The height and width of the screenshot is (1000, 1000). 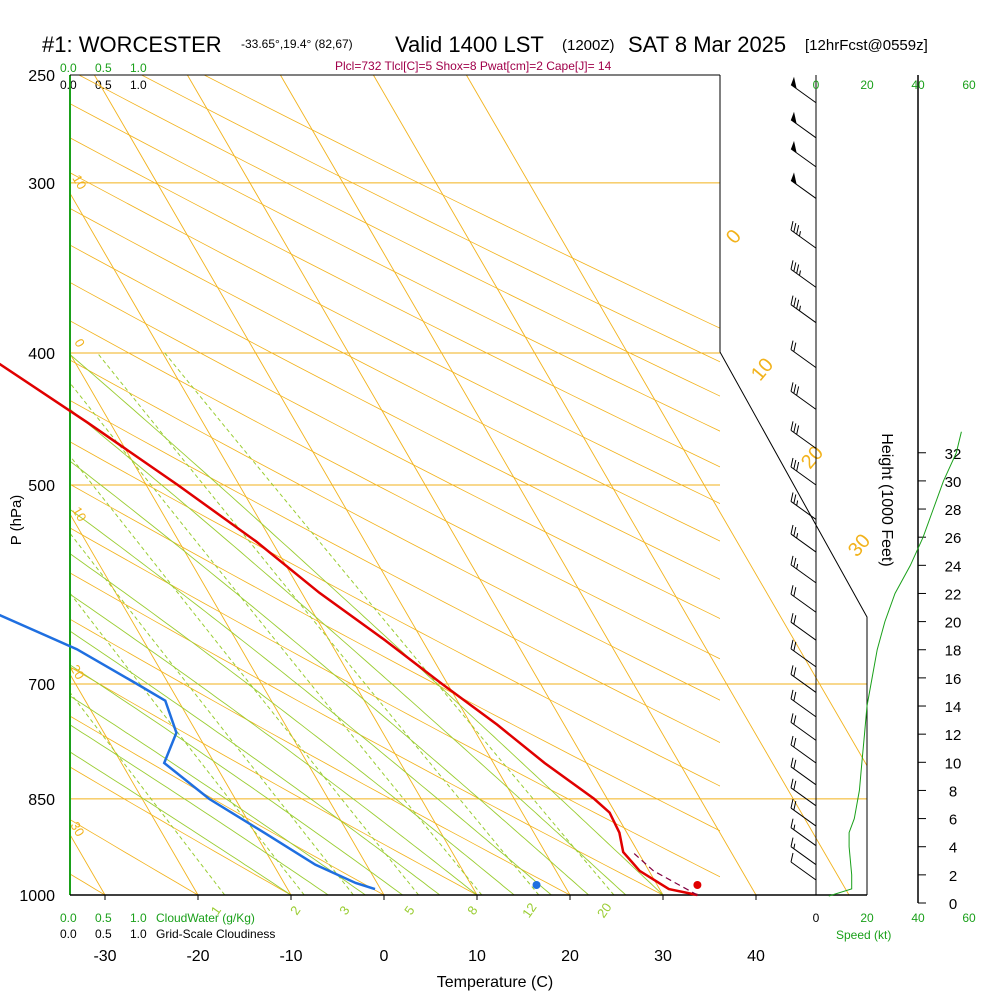 I want to click on isotherm-label-left: 30, so click(x=77, y=829).